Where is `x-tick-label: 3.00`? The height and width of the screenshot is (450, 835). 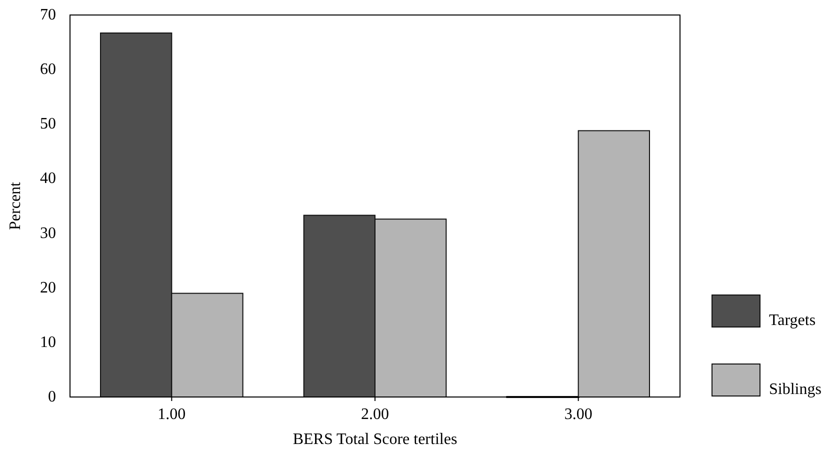 x-tick-label: 3.00 is located at coordinates (578, 414).